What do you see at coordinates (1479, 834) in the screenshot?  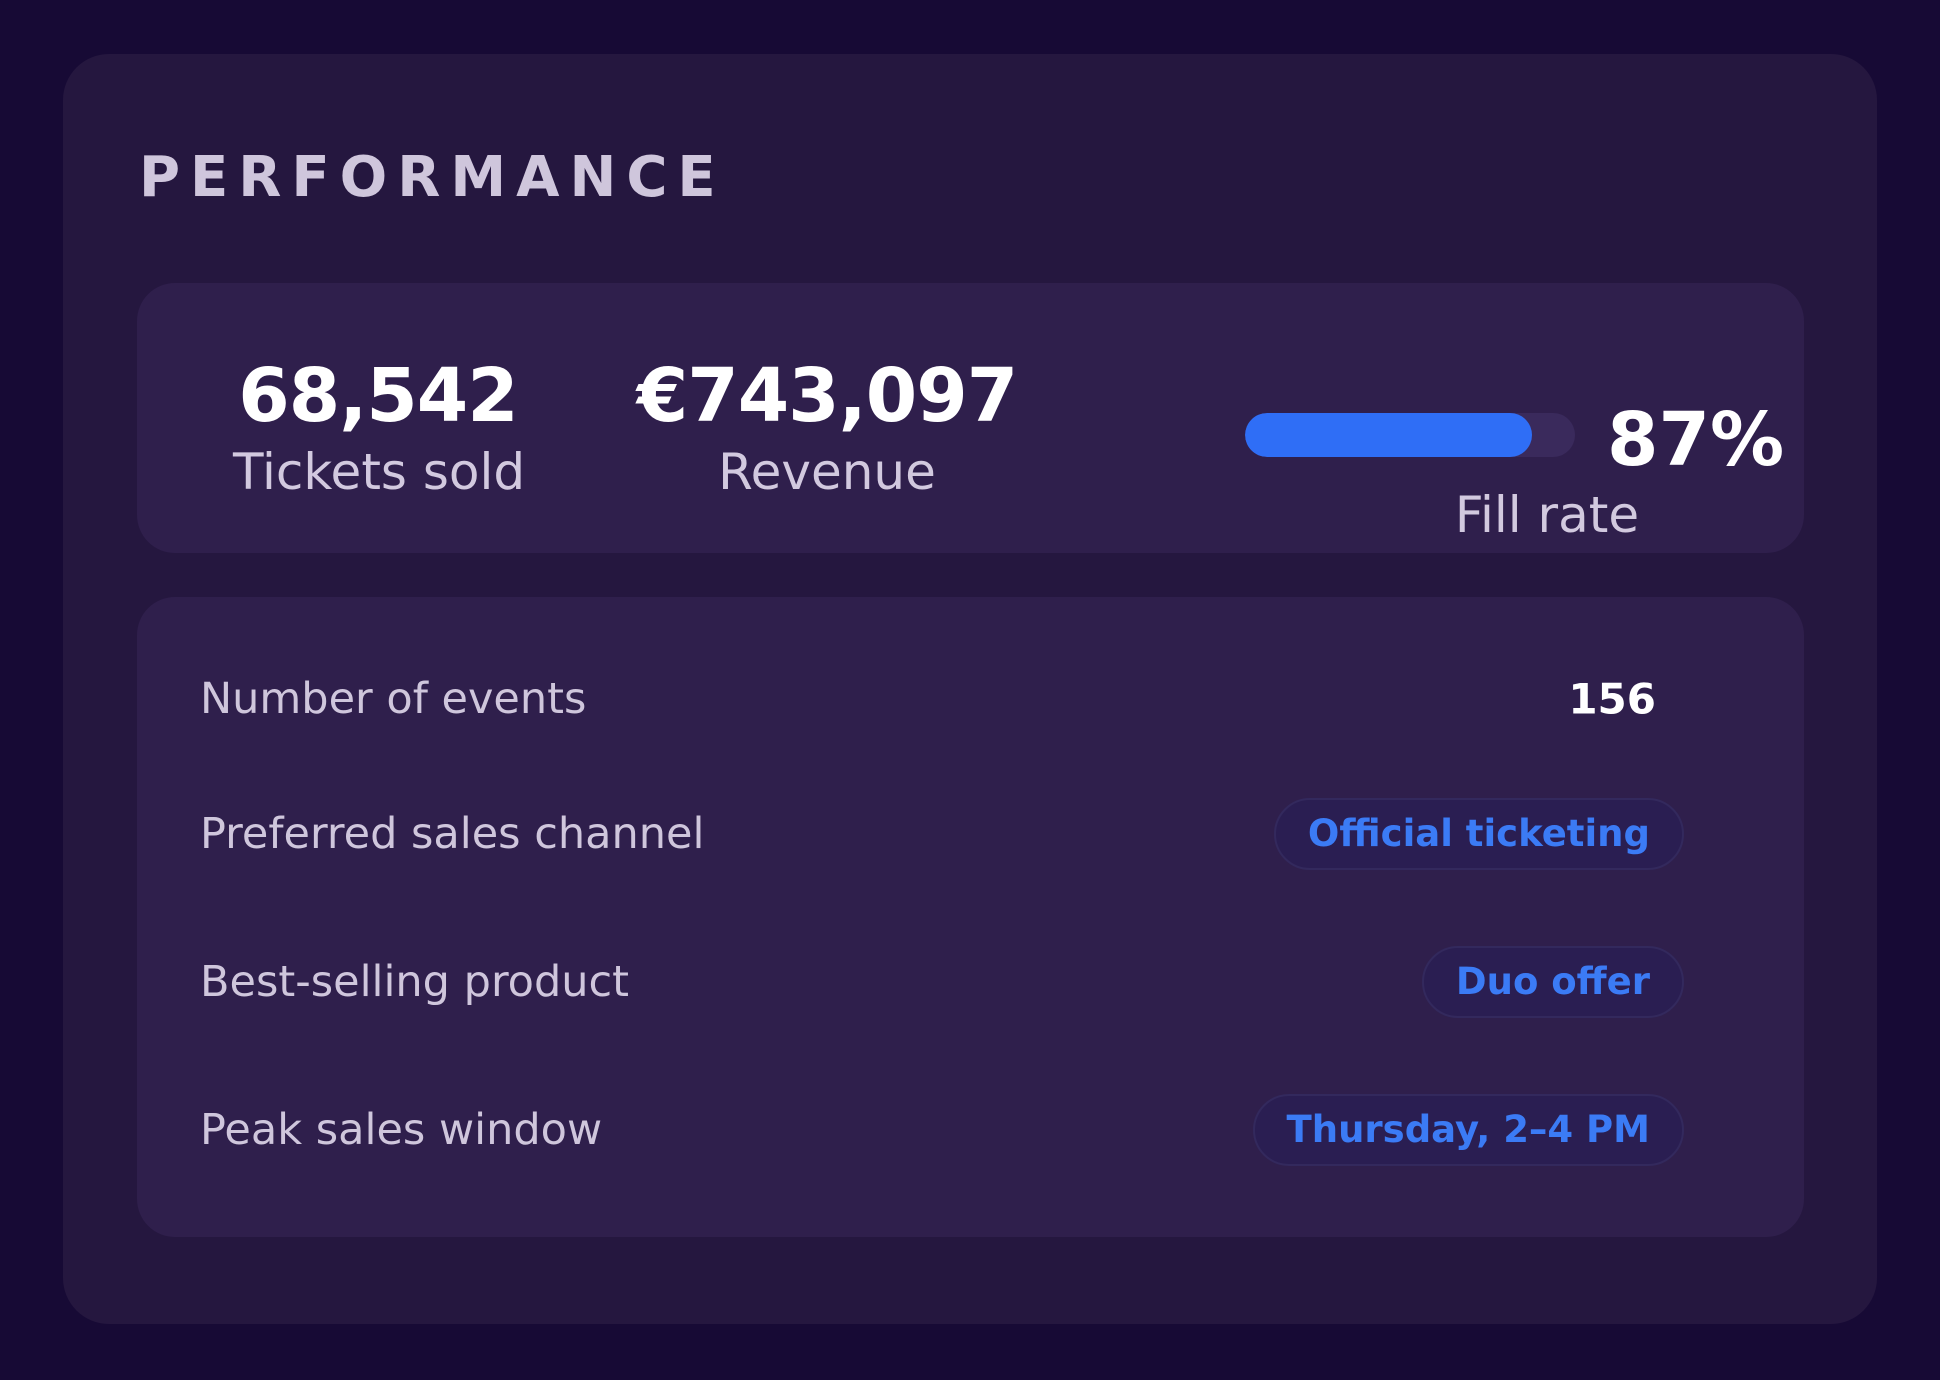 I see `sales-channel-badge: Official ticketing` at bounding box center [1479, 834].